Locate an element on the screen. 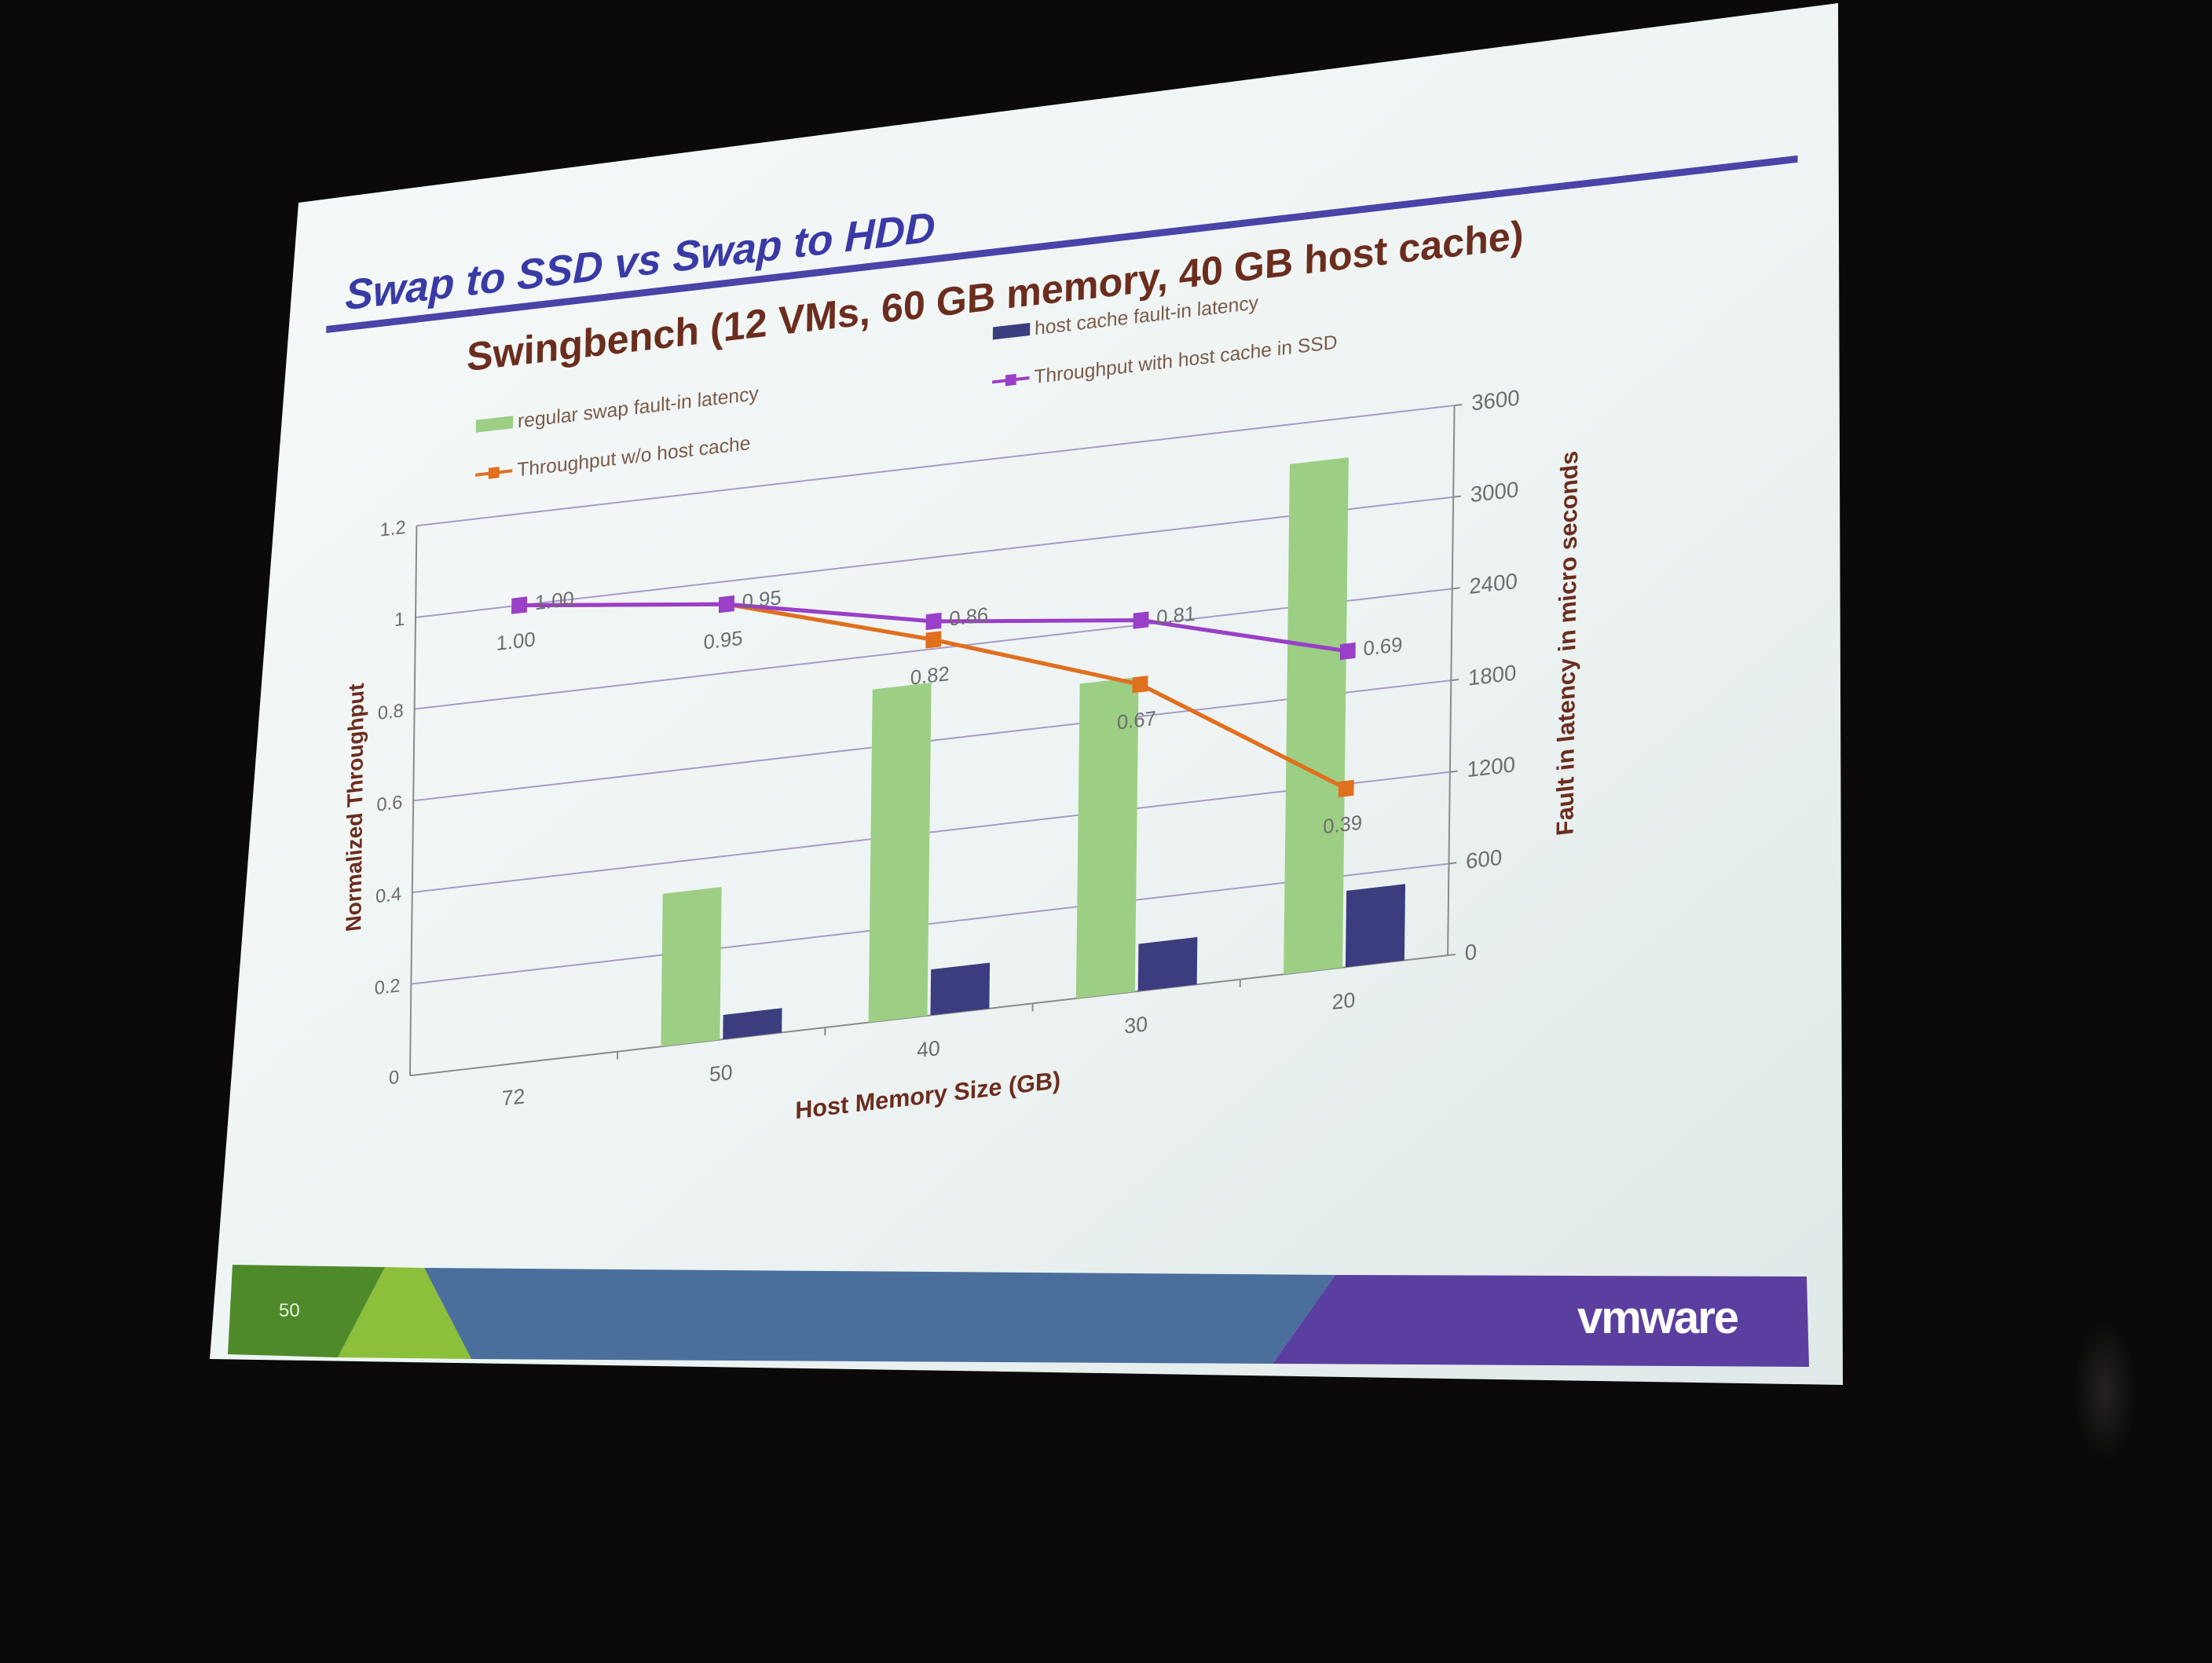  footer-blue is located at coordinates (879, 1316).